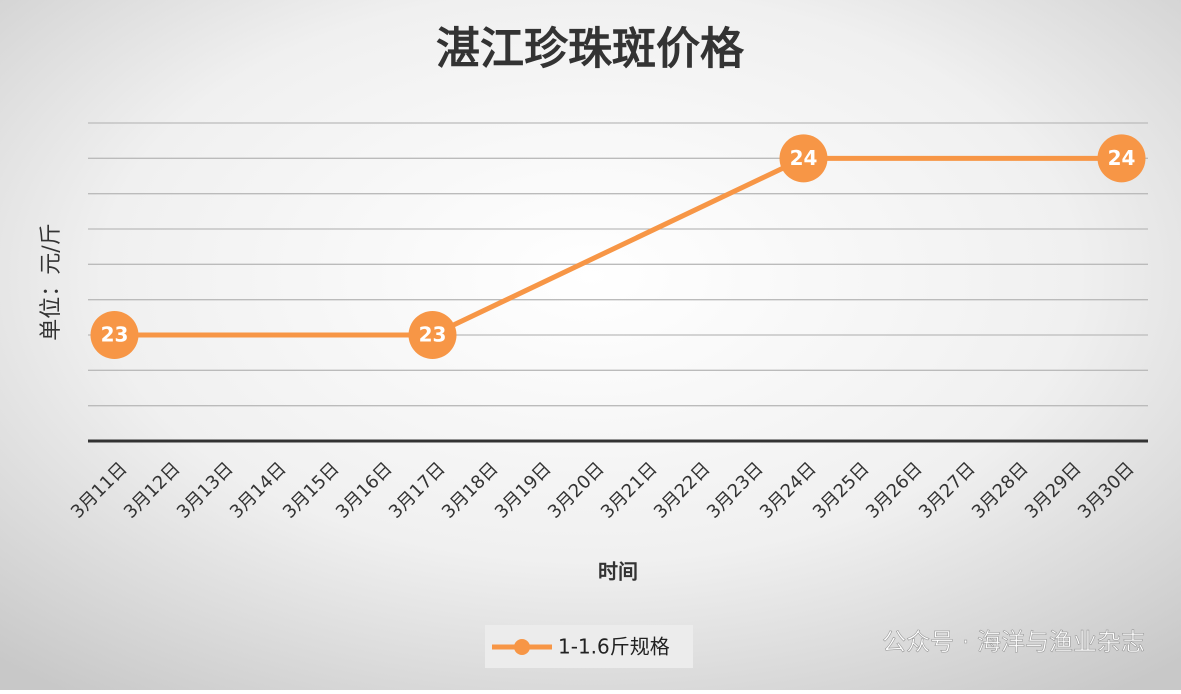 Image resolution: width=1181 pixels, height=694 pixels. I want to click on y-axis-label: 单位：元/斤, so click(51, 281).